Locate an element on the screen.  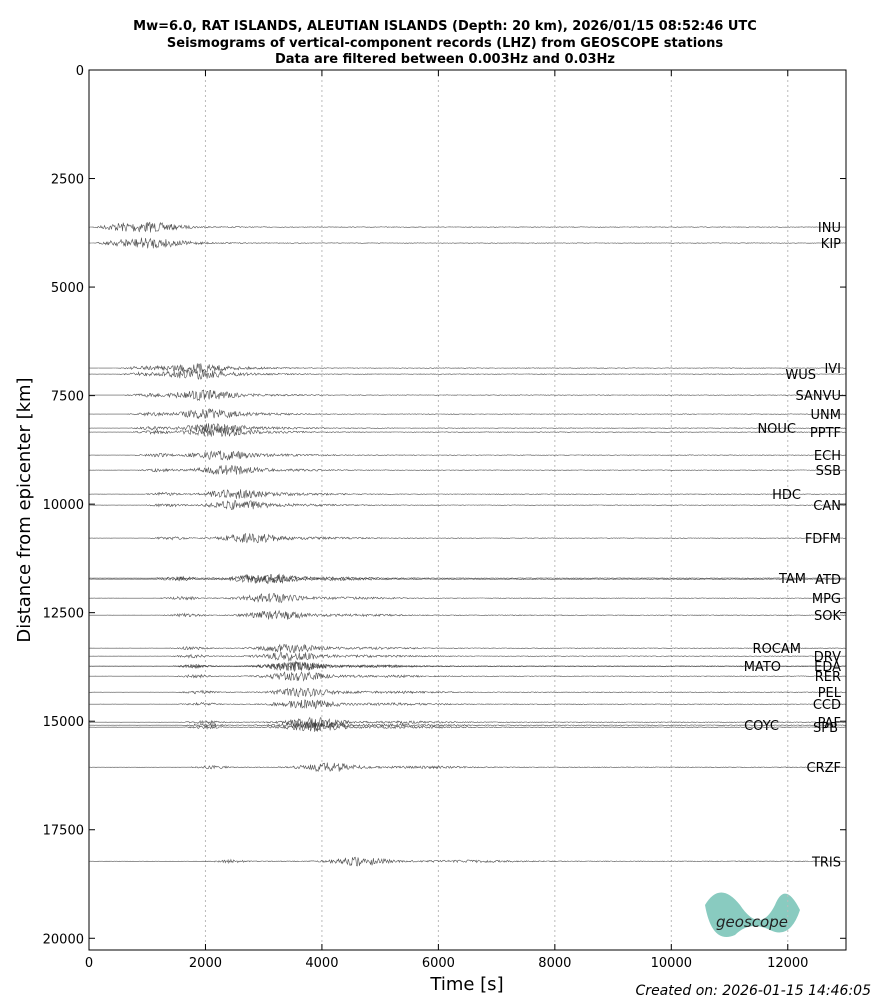
station-label: CRZF is located at coordinates (824, 768).